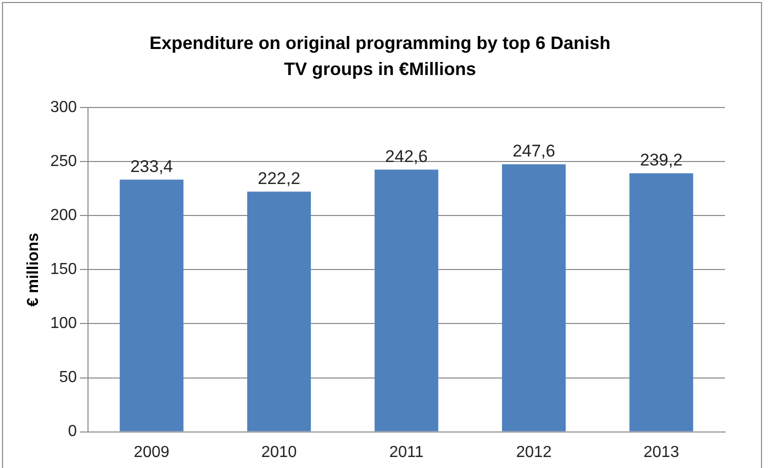  I want to click on y-tick-label: 0, so click(72, 431).